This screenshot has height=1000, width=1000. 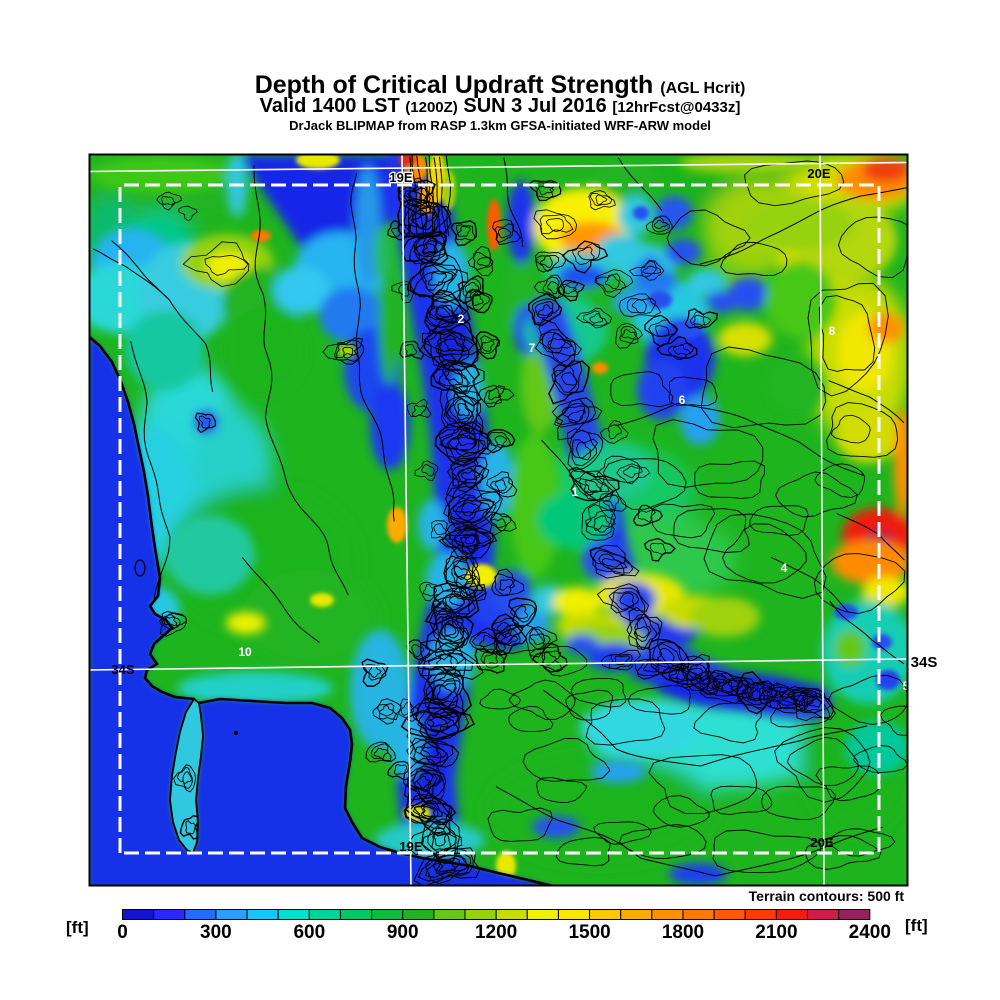 What do you see at coordinates (309, 932) in the screenshot?
I see `svg-text: 600` at bounding box center [309, 932].